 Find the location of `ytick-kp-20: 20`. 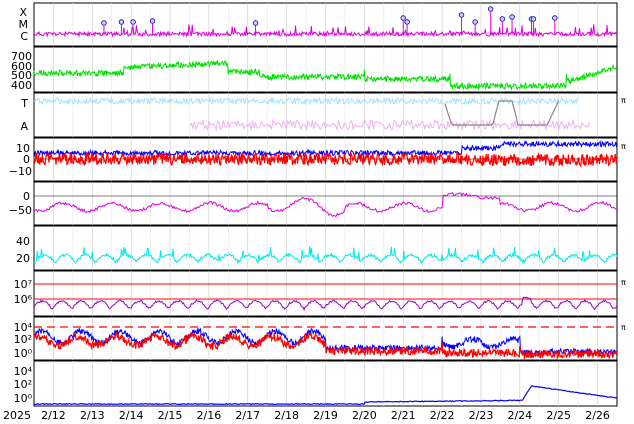

ytick-kp-20: 20 is located at coordinates (23, 258).